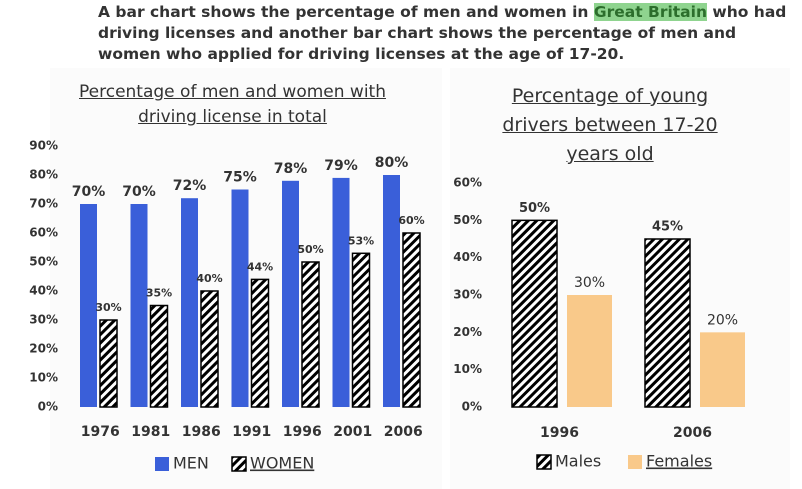  Describe the element at coordinates (392, 163) in the screenshot. I see `value-label: 80%` at that location.